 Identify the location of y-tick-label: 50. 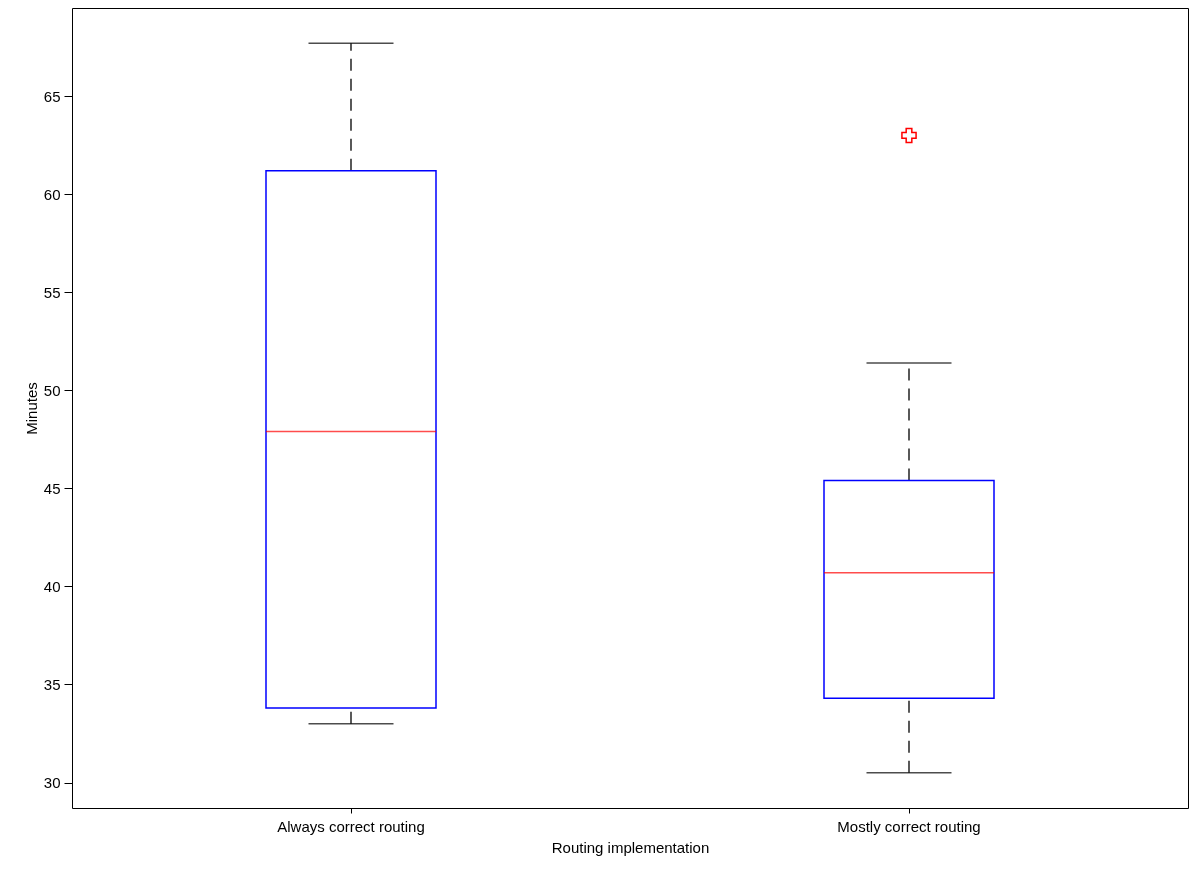
(52, 390).